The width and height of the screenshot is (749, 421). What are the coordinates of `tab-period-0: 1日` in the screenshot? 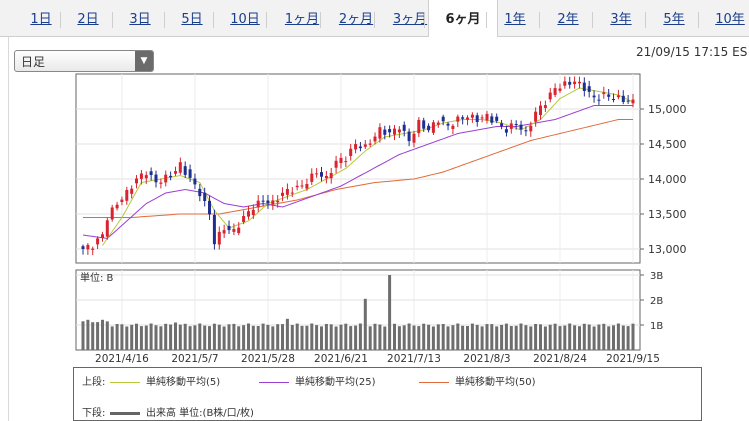 It's located at (41, 19).